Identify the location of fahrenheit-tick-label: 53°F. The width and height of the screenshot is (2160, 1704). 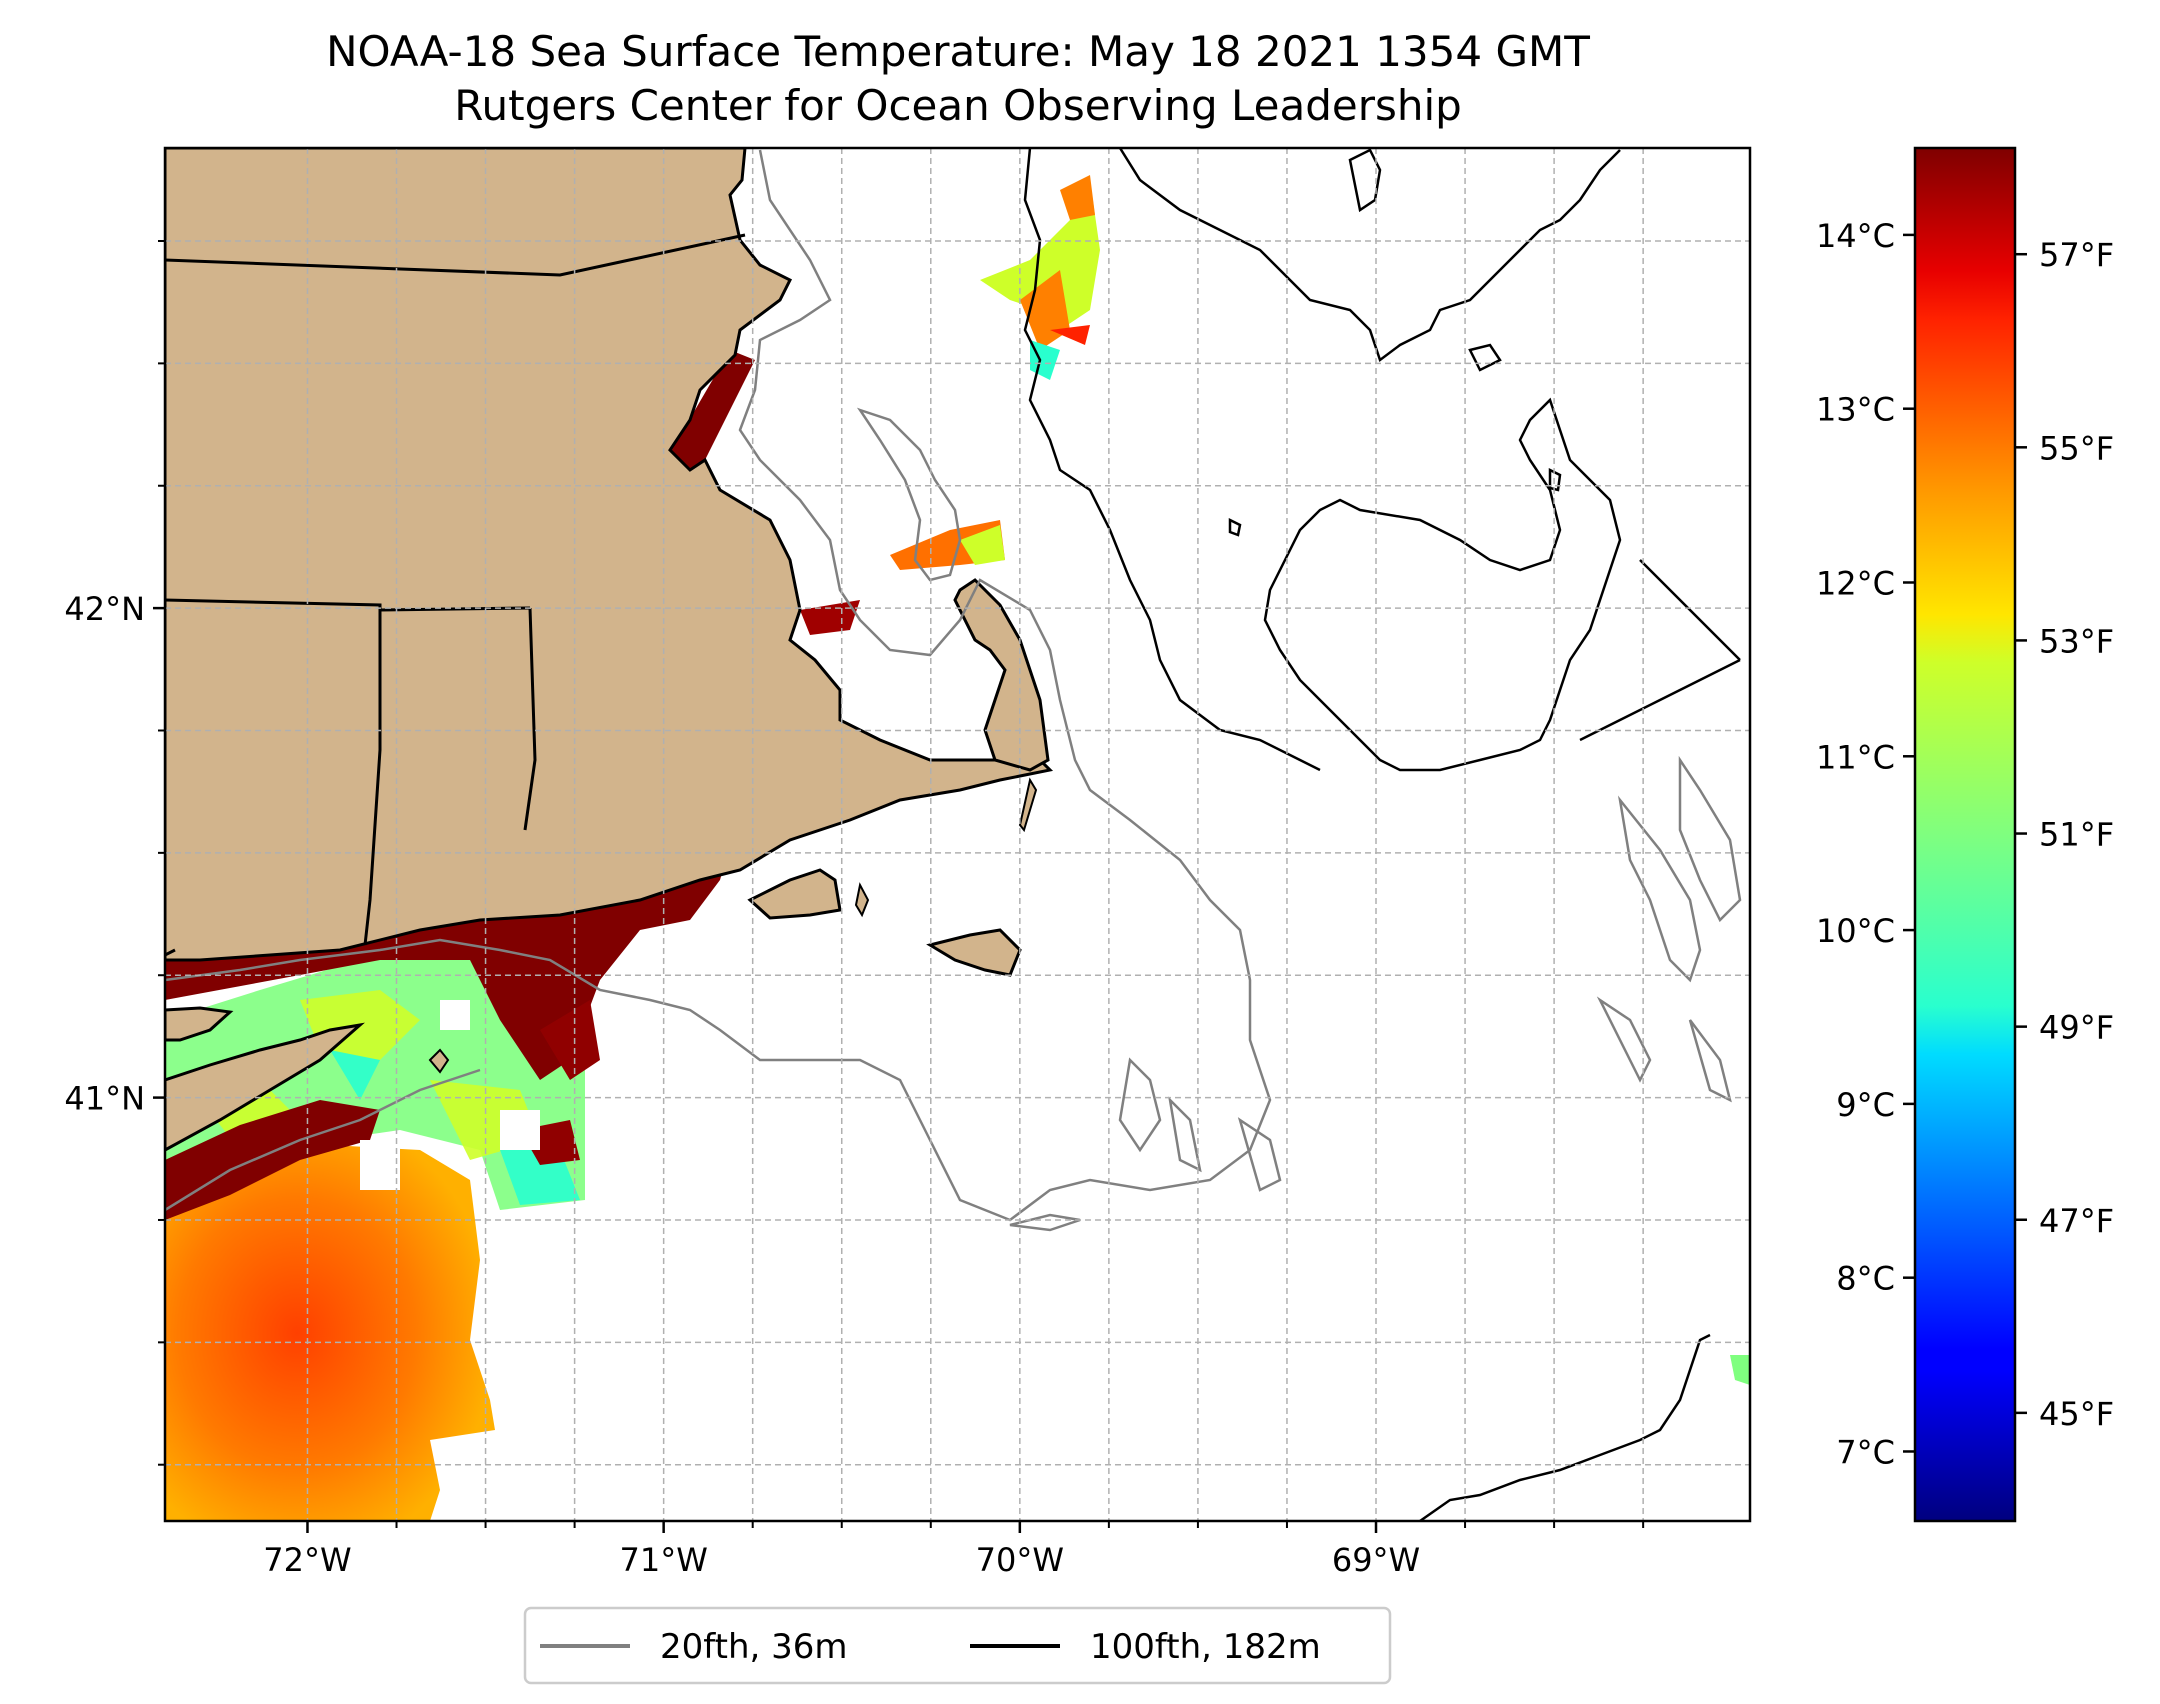
(2076, 641).